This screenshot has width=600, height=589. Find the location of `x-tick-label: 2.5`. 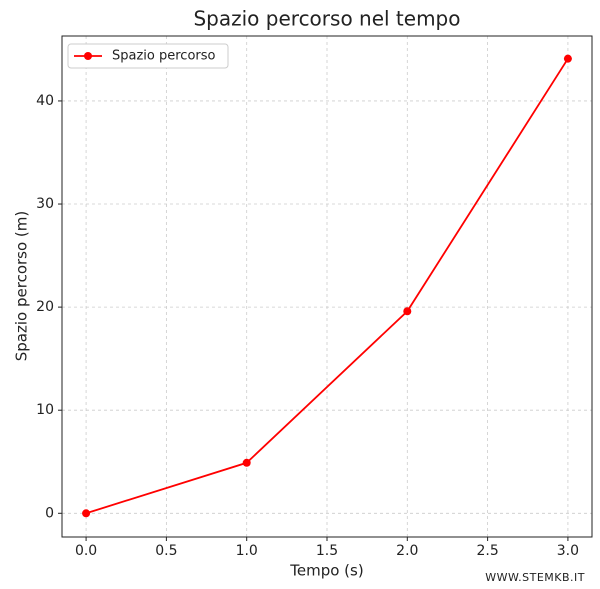

x-tick-label: 2.5 is located at coordinates (487, 551).